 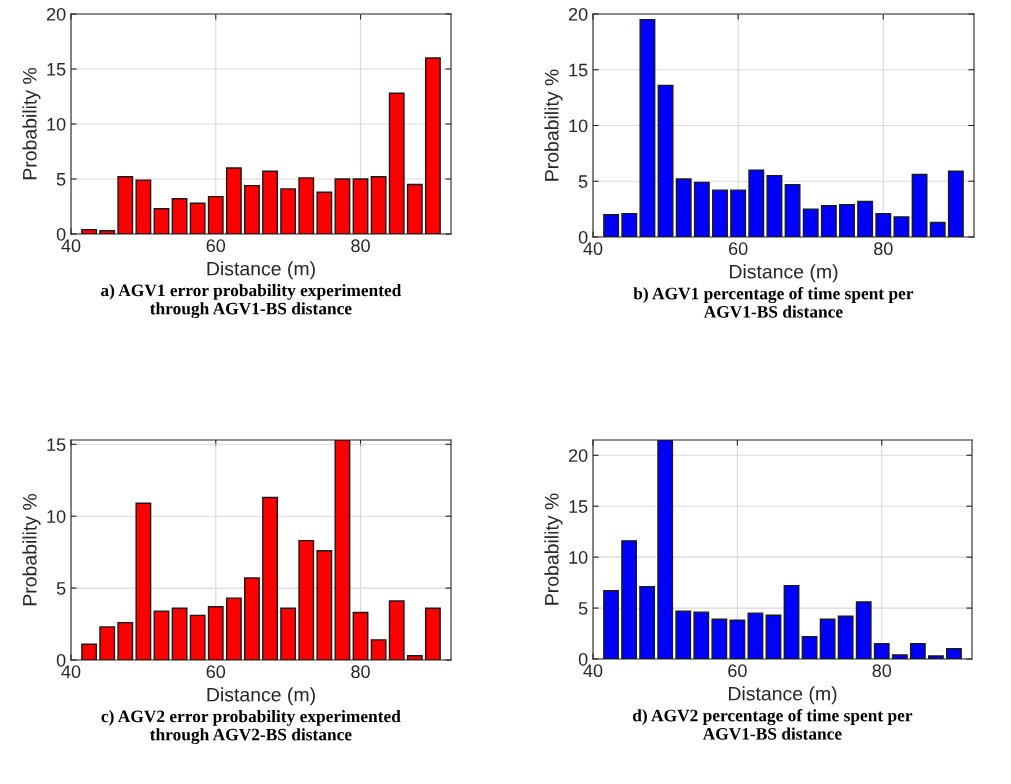 What do you see at coordinates (251, 727) in the screenshot?
I see `text: c) AGV2 error probability experimented through AGV2-BS distance` at bounding box center [251, 727].